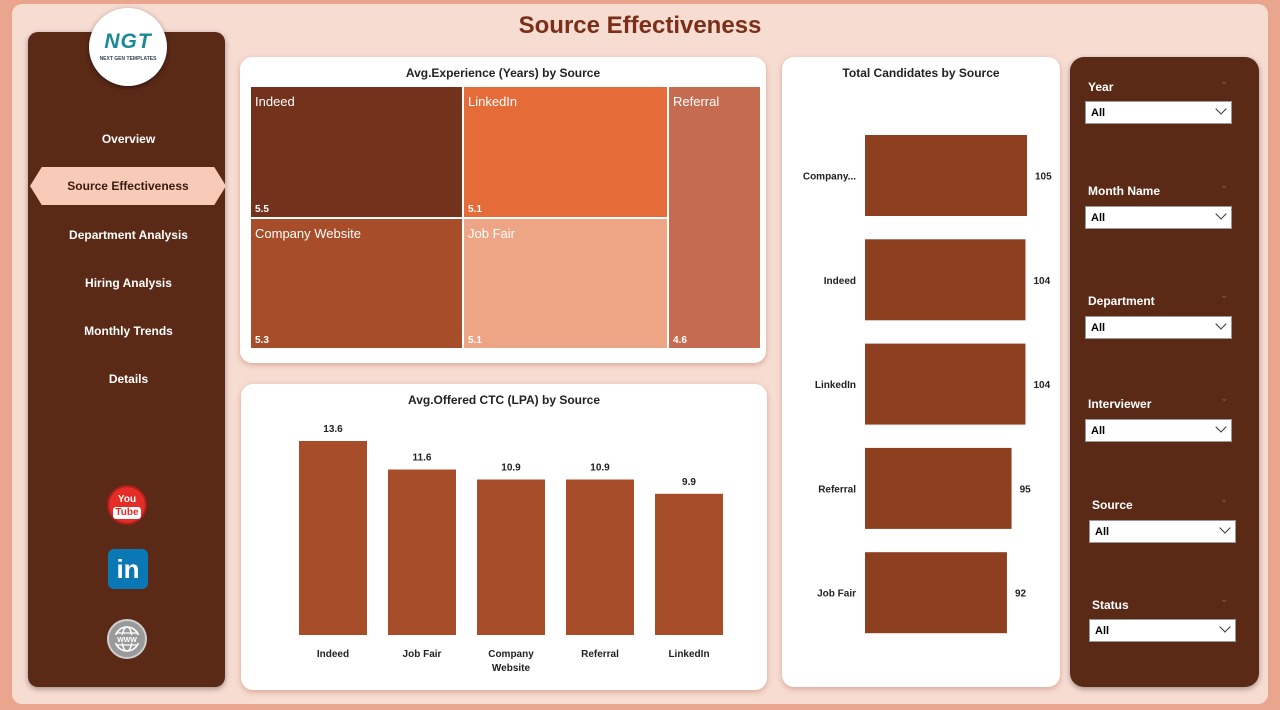 The image size is (1280, 710). What do you see at coordinates (356, 152) in the screenshot?
I see `treemap-tile-indeed: Indeed 5.5` at bounding box center [356, 152].